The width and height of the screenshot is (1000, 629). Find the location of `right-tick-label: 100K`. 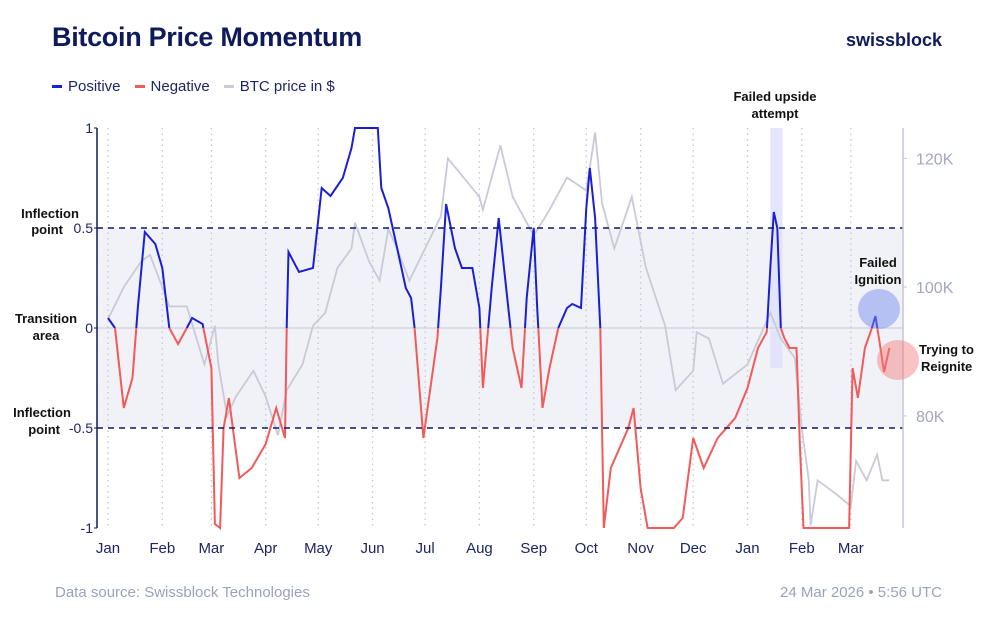

right-tick-label: 100K is located at coordinates (935, 288).